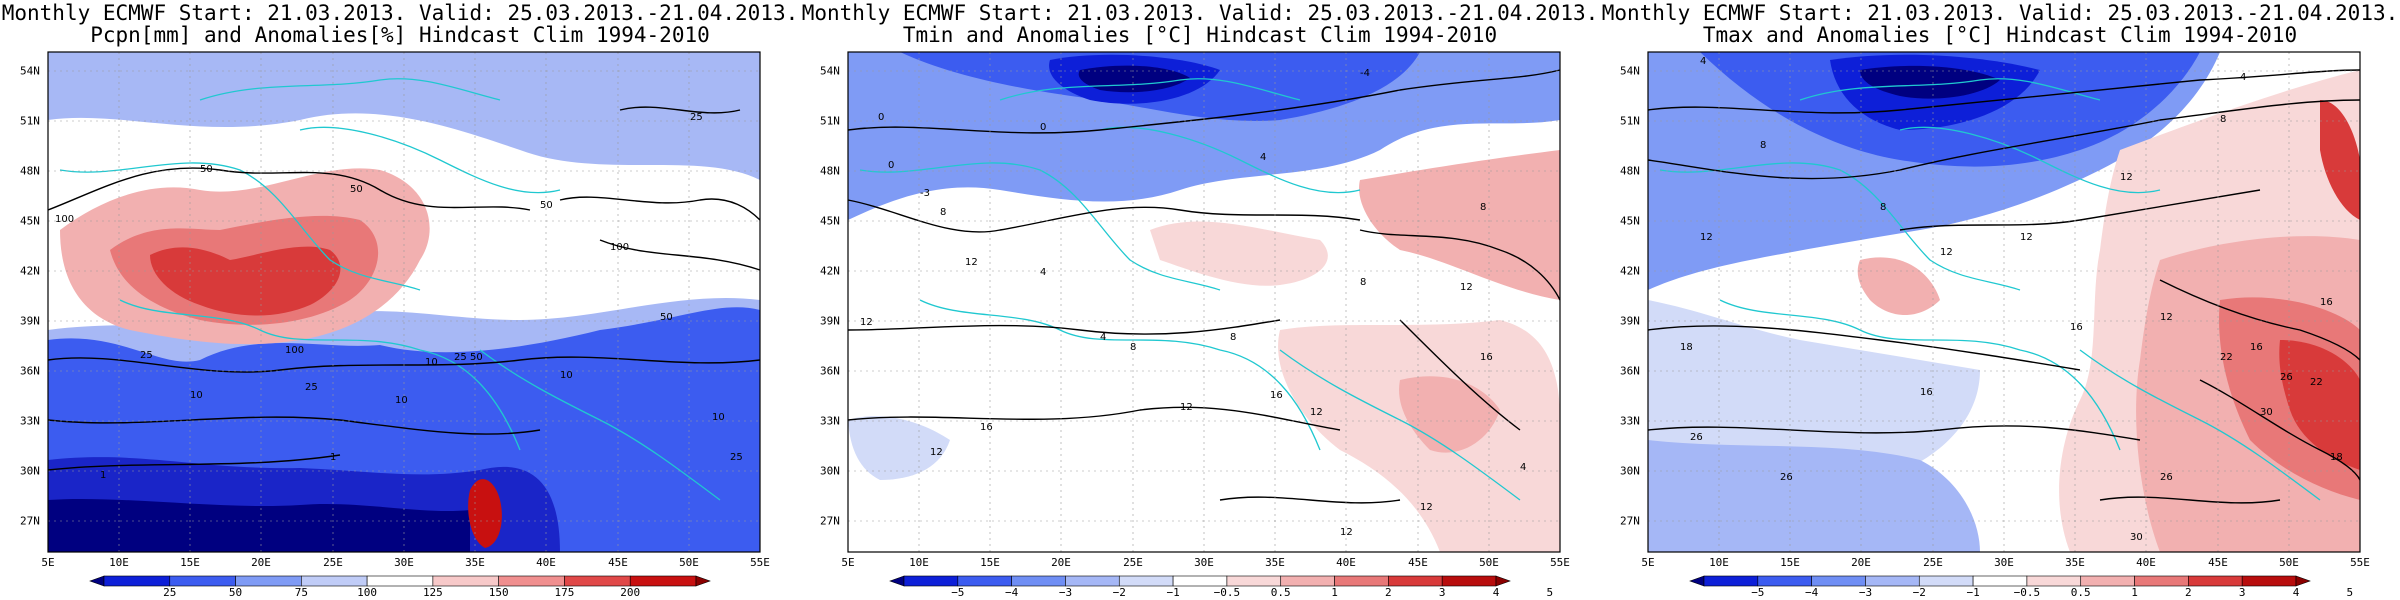 Image resolution: width=2400 pixels, height=600 pixels. What do you see at coordinates (1630, 271) in the screenshot?
I see `y-tick: 42N` at bounding box center [1630, 271].